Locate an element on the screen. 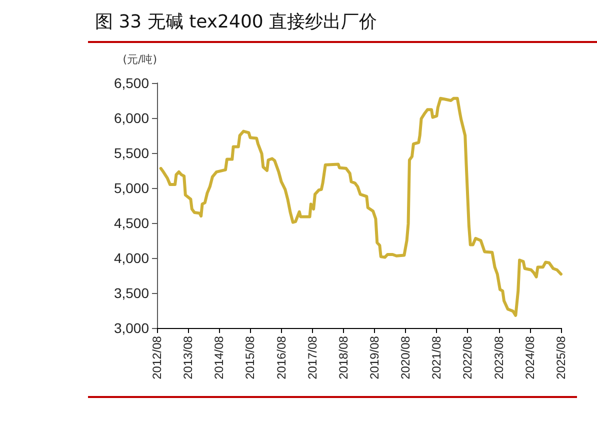 The image size is (597, 430). y-tick-label: 6,000 is located at coordinates (132, 118).